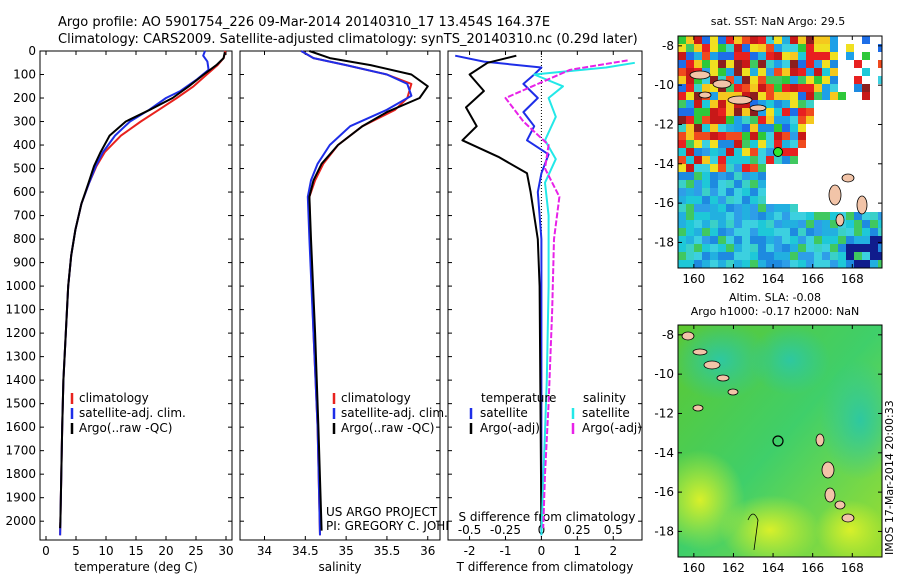 This screenshot has width=900, height=580. I want to click on x-tick-label: 10, so click(105, 551).